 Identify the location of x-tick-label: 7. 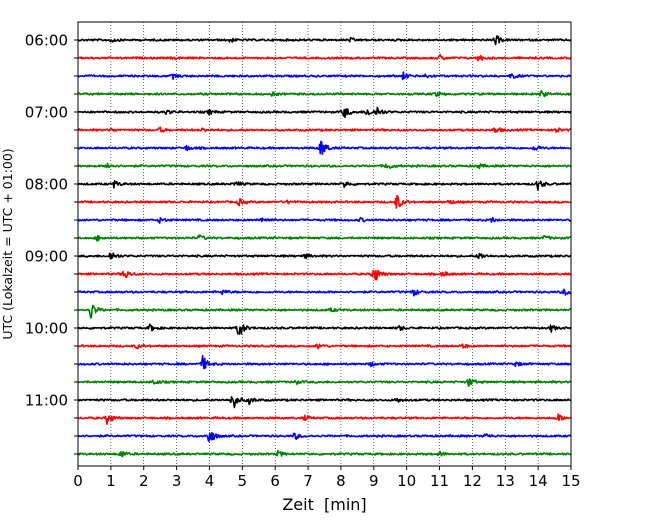
(308, 481).